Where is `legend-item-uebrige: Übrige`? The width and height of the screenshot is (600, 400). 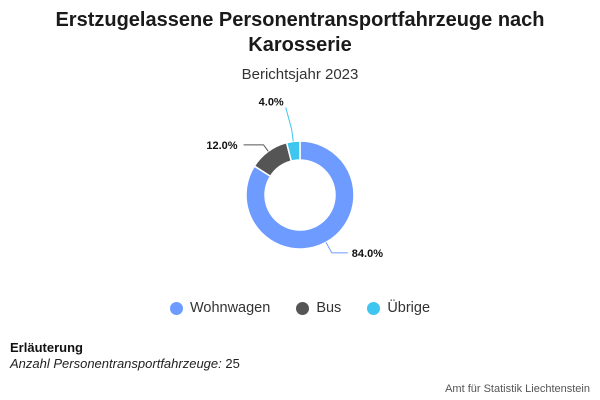 legend-item-uebrige: Übrige is located at coordinates (398, 308).